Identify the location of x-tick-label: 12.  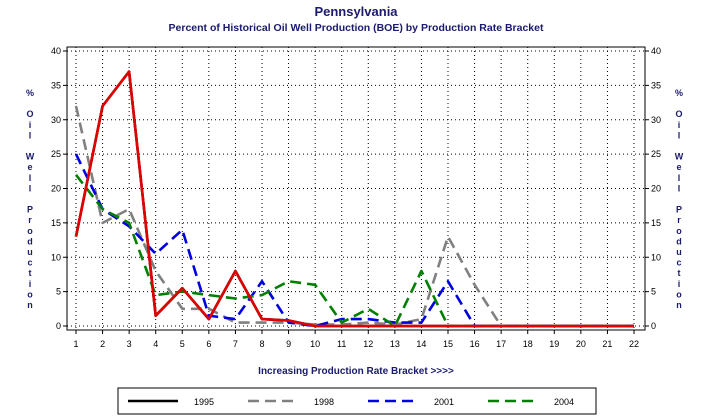
(368, 344).